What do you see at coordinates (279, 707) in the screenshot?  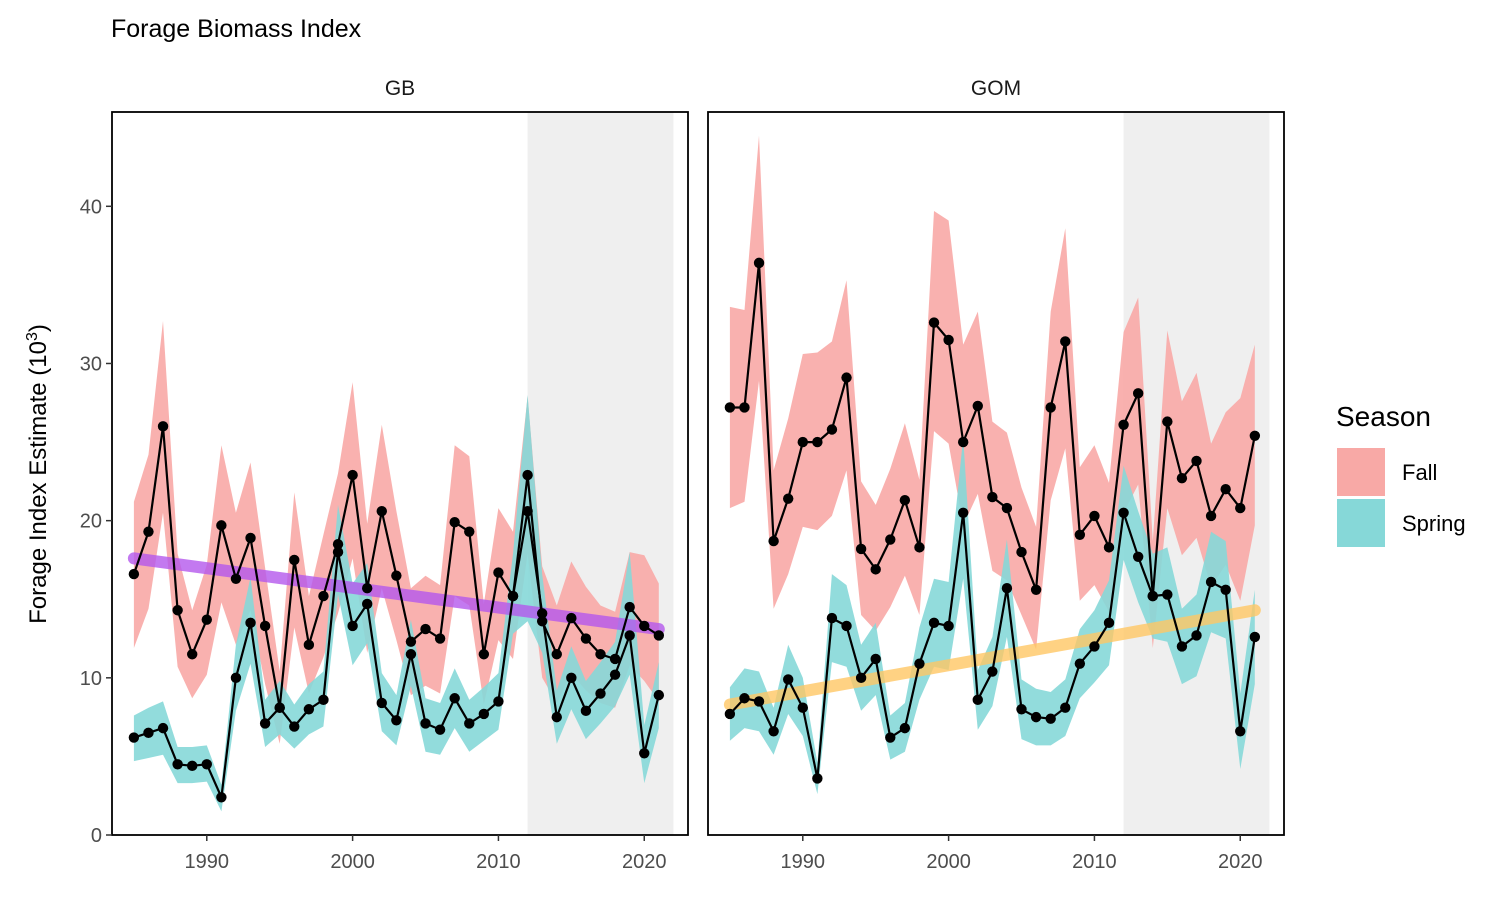 I see `data-point-gb-spring-1995` at bounding box center [279, 707].